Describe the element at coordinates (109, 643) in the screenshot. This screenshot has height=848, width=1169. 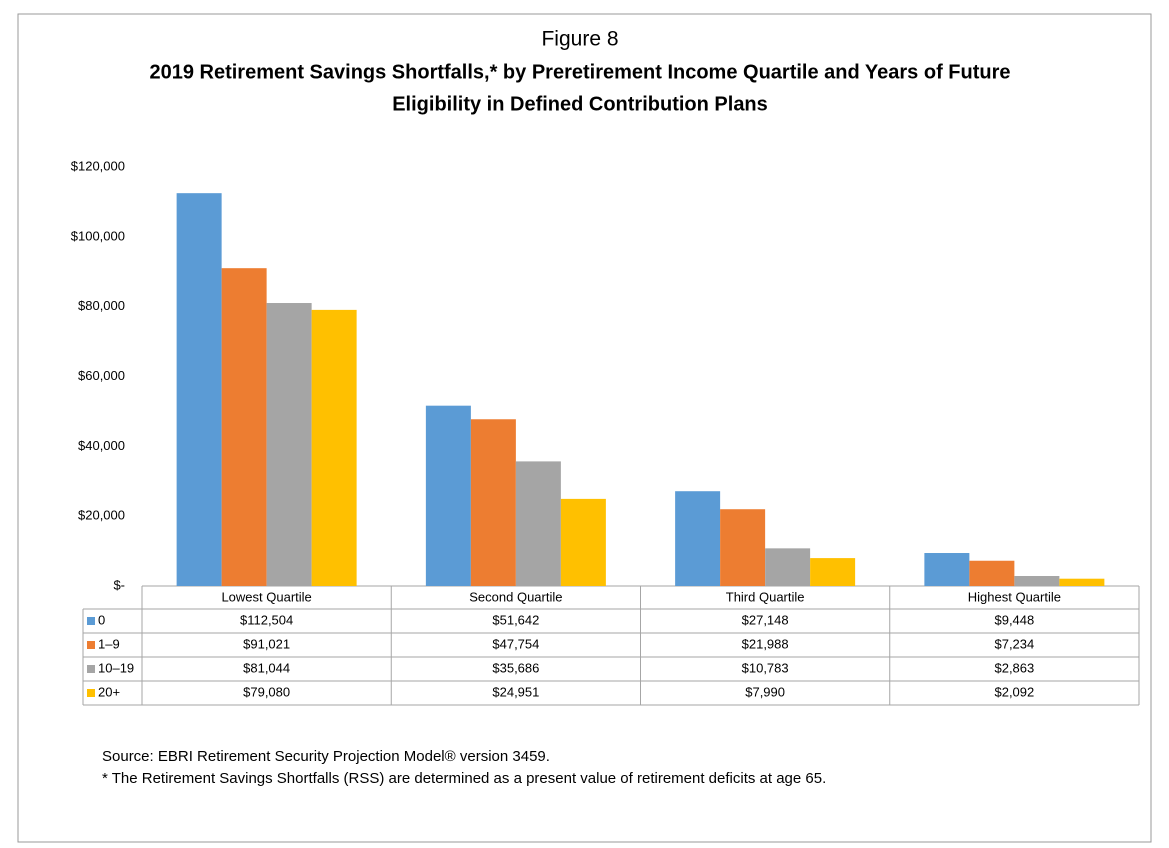
I see `legend-label: 1–9` at that location.